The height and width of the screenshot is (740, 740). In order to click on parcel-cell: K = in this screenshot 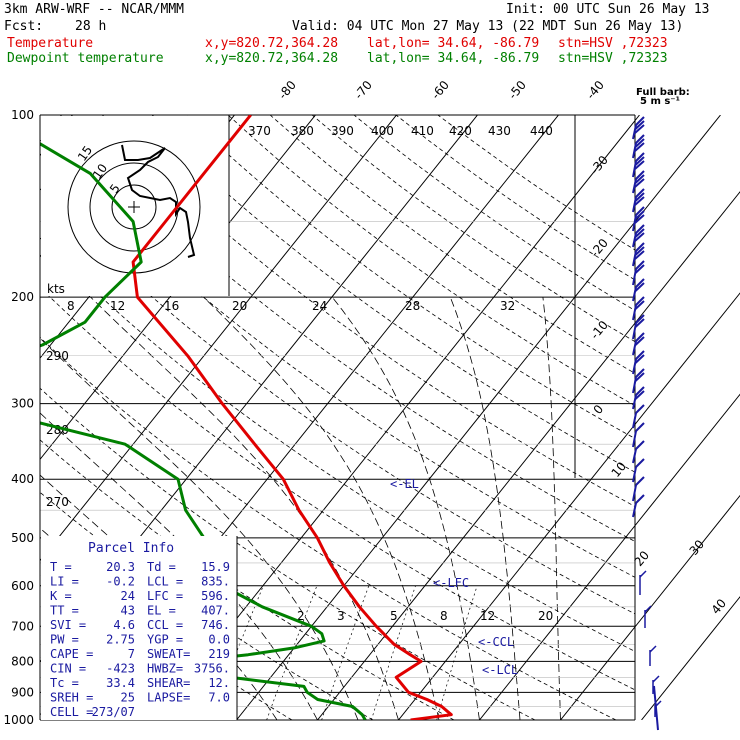, I will do `click(61, 596)`.